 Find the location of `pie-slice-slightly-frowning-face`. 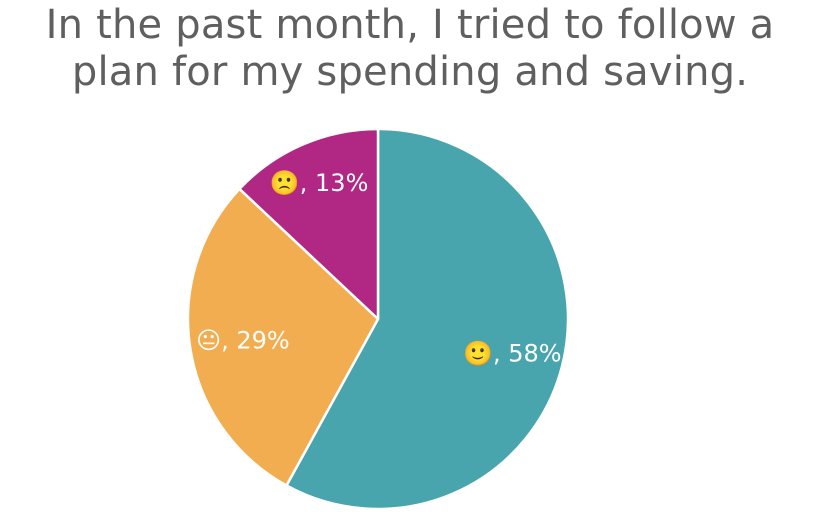

pie-slice-slightly-frowning-face is located at coordinates (309, 224).